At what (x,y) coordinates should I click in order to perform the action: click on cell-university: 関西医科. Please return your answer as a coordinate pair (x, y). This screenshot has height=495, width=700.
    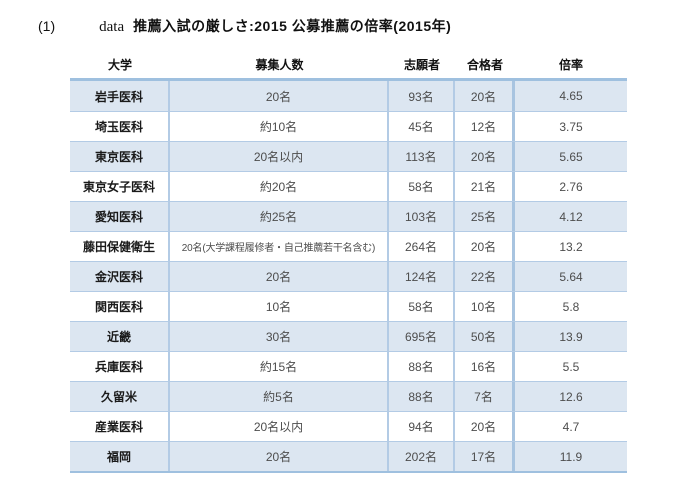
    Looking at the image, I should click on (120, 306).